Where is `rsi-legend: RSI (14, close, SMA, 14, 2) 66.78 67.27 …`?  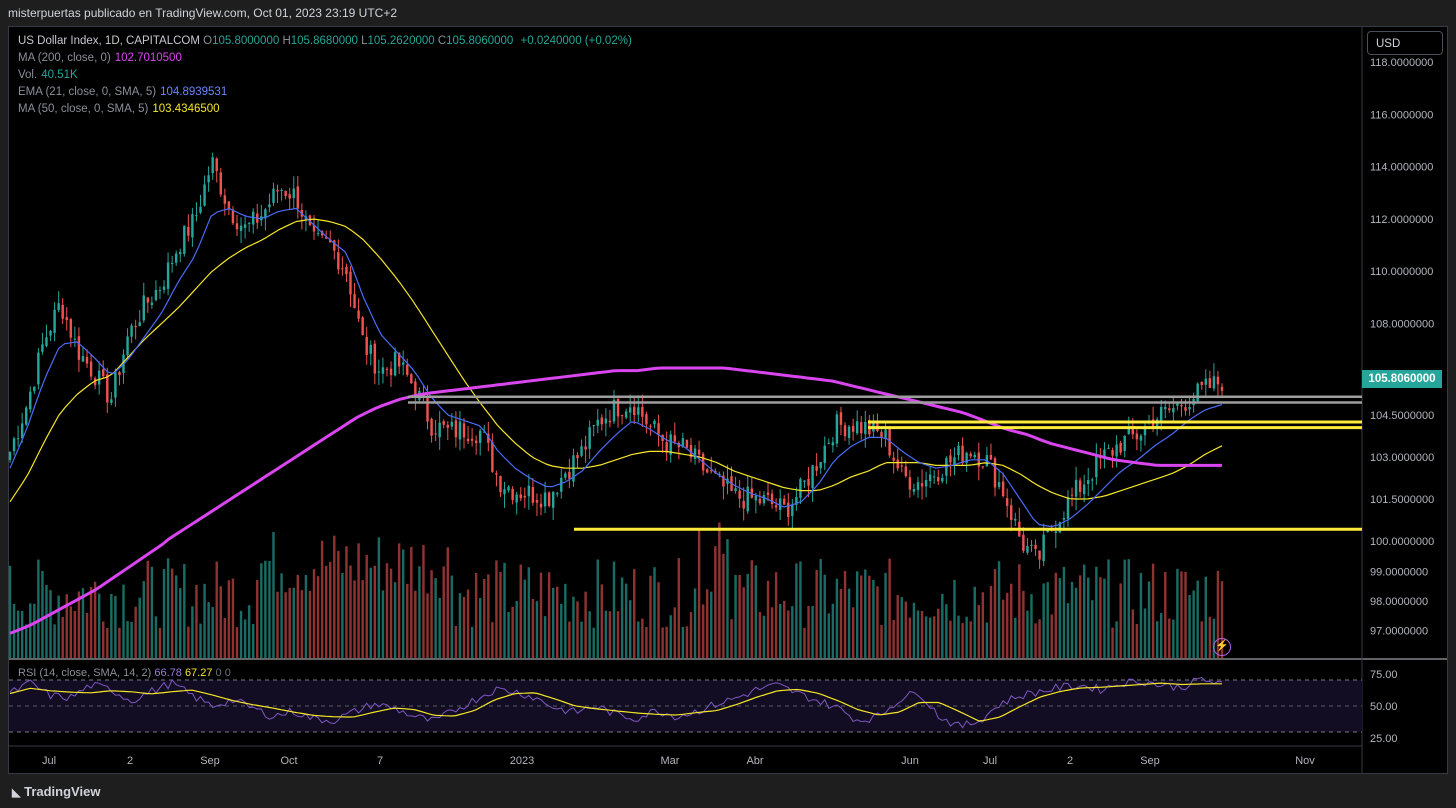
rsi-legend: RSI (14, close, SMA, 14, 2) 66.78 67.27 … is located at coordinates (124, 673).